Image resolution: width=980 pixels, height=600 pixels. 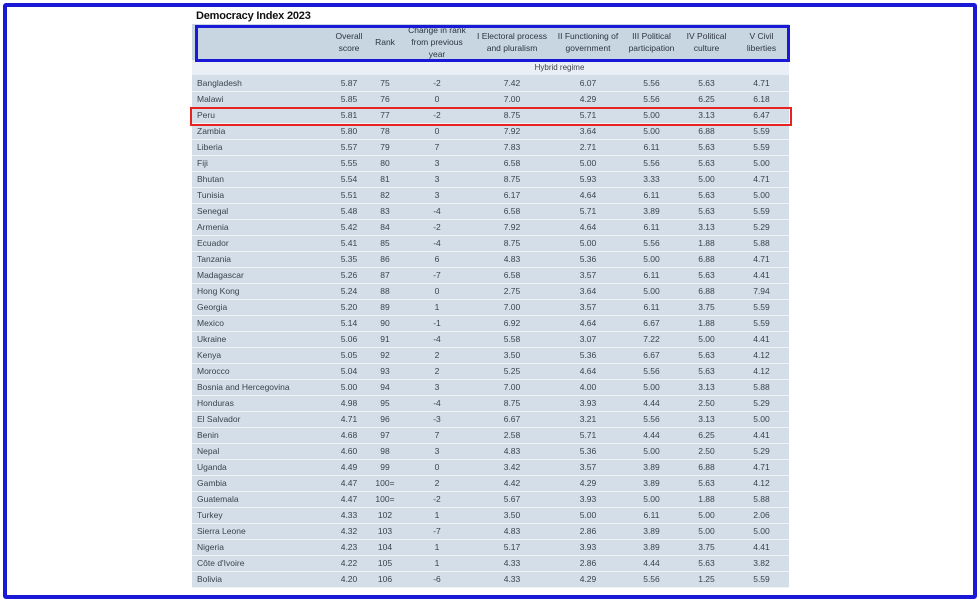 What do you see at coordinates (349, 483) in the screenshot?
I see `cell-overall-score: 4.47` at bounding box center [349, 483].